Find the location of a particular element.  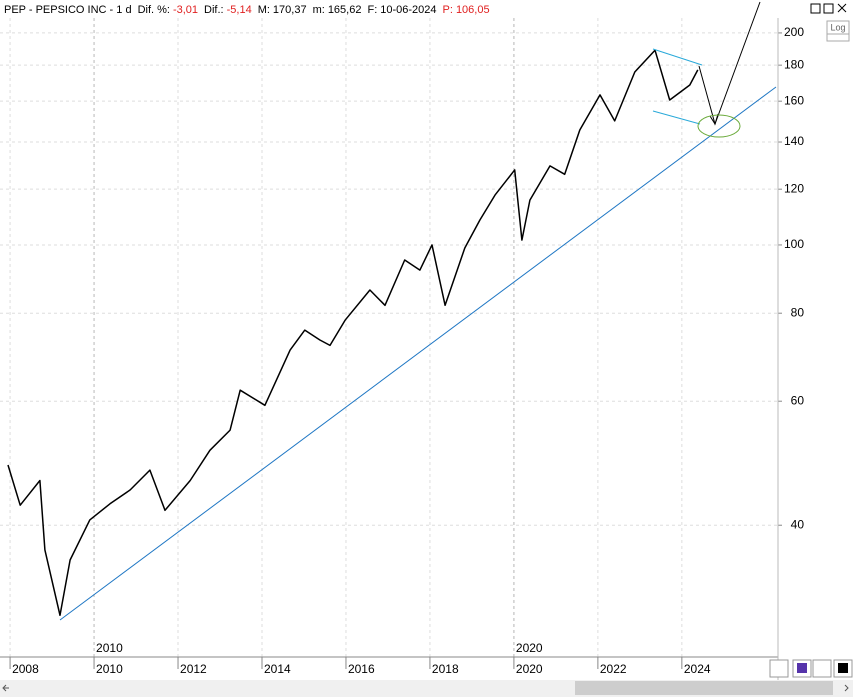

era-label: 2020 is located at coordinates (529, 648).